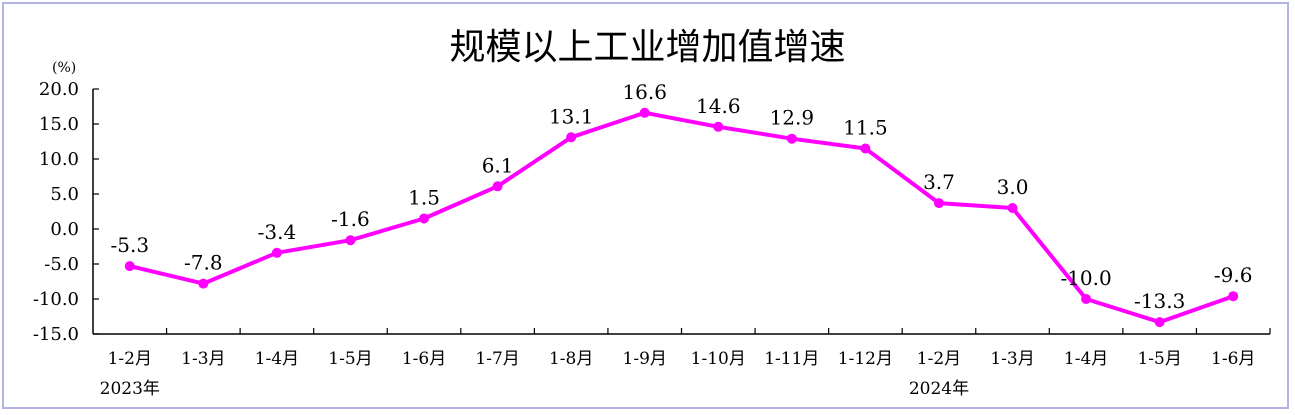  I want to click on x-tick-label: 1-12月, so click(865, 359).